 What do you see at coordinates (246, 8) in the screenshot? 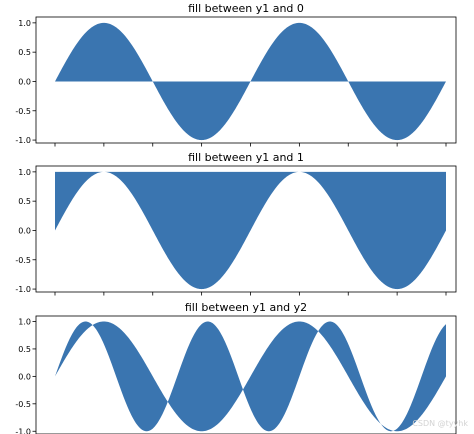
I see `subplot-title: fill between y1 and 0` at bounding box center [246, 8].